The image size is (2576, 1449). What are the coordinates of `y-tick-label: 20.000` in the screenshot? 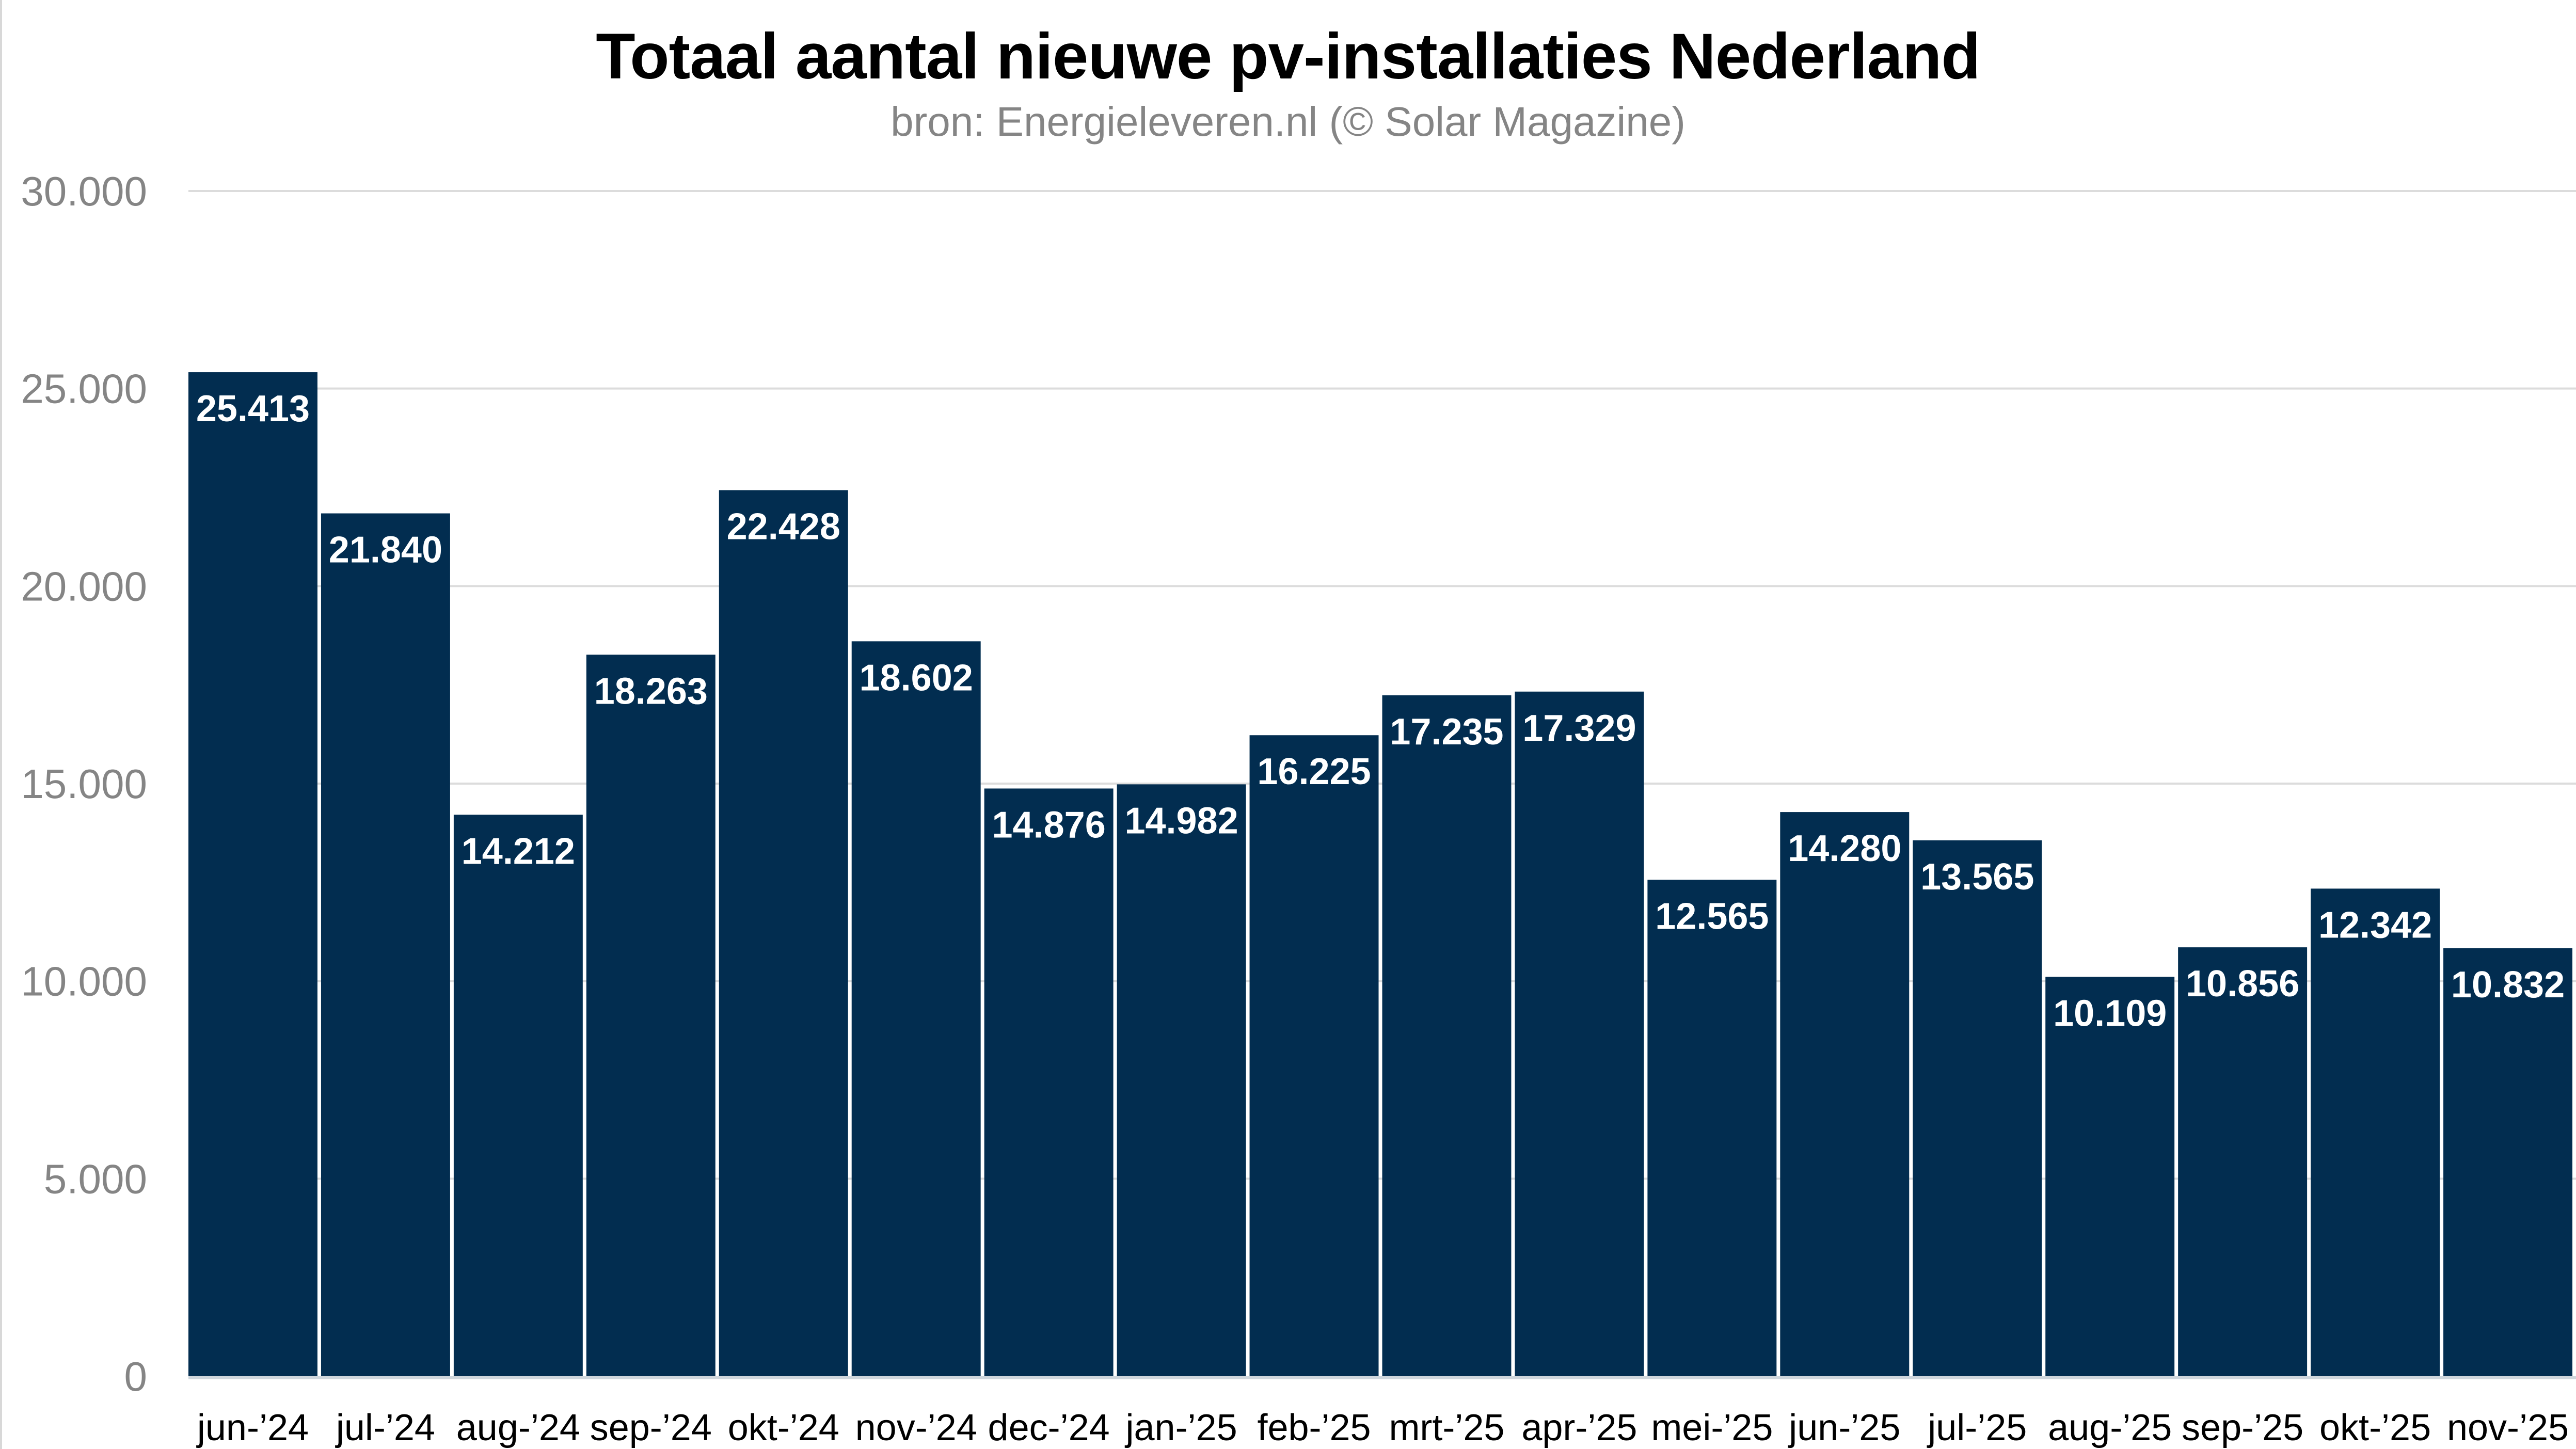 It's located at (84, 586).